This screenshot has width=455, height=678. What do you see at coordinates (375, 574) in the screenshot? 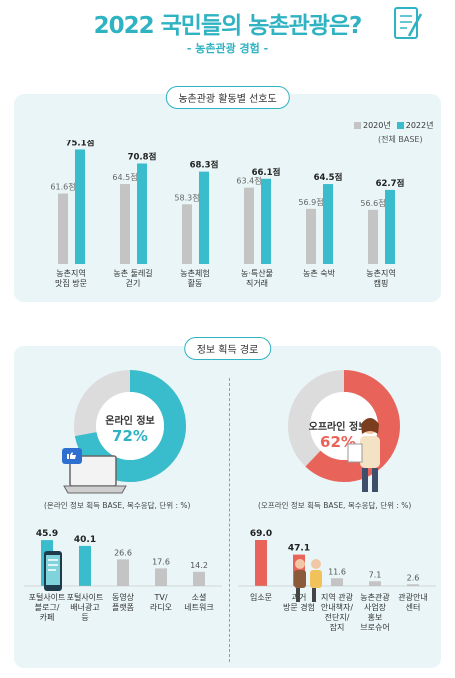
I see `channel-value-label: 7.1` at bounding box center [375, 574].